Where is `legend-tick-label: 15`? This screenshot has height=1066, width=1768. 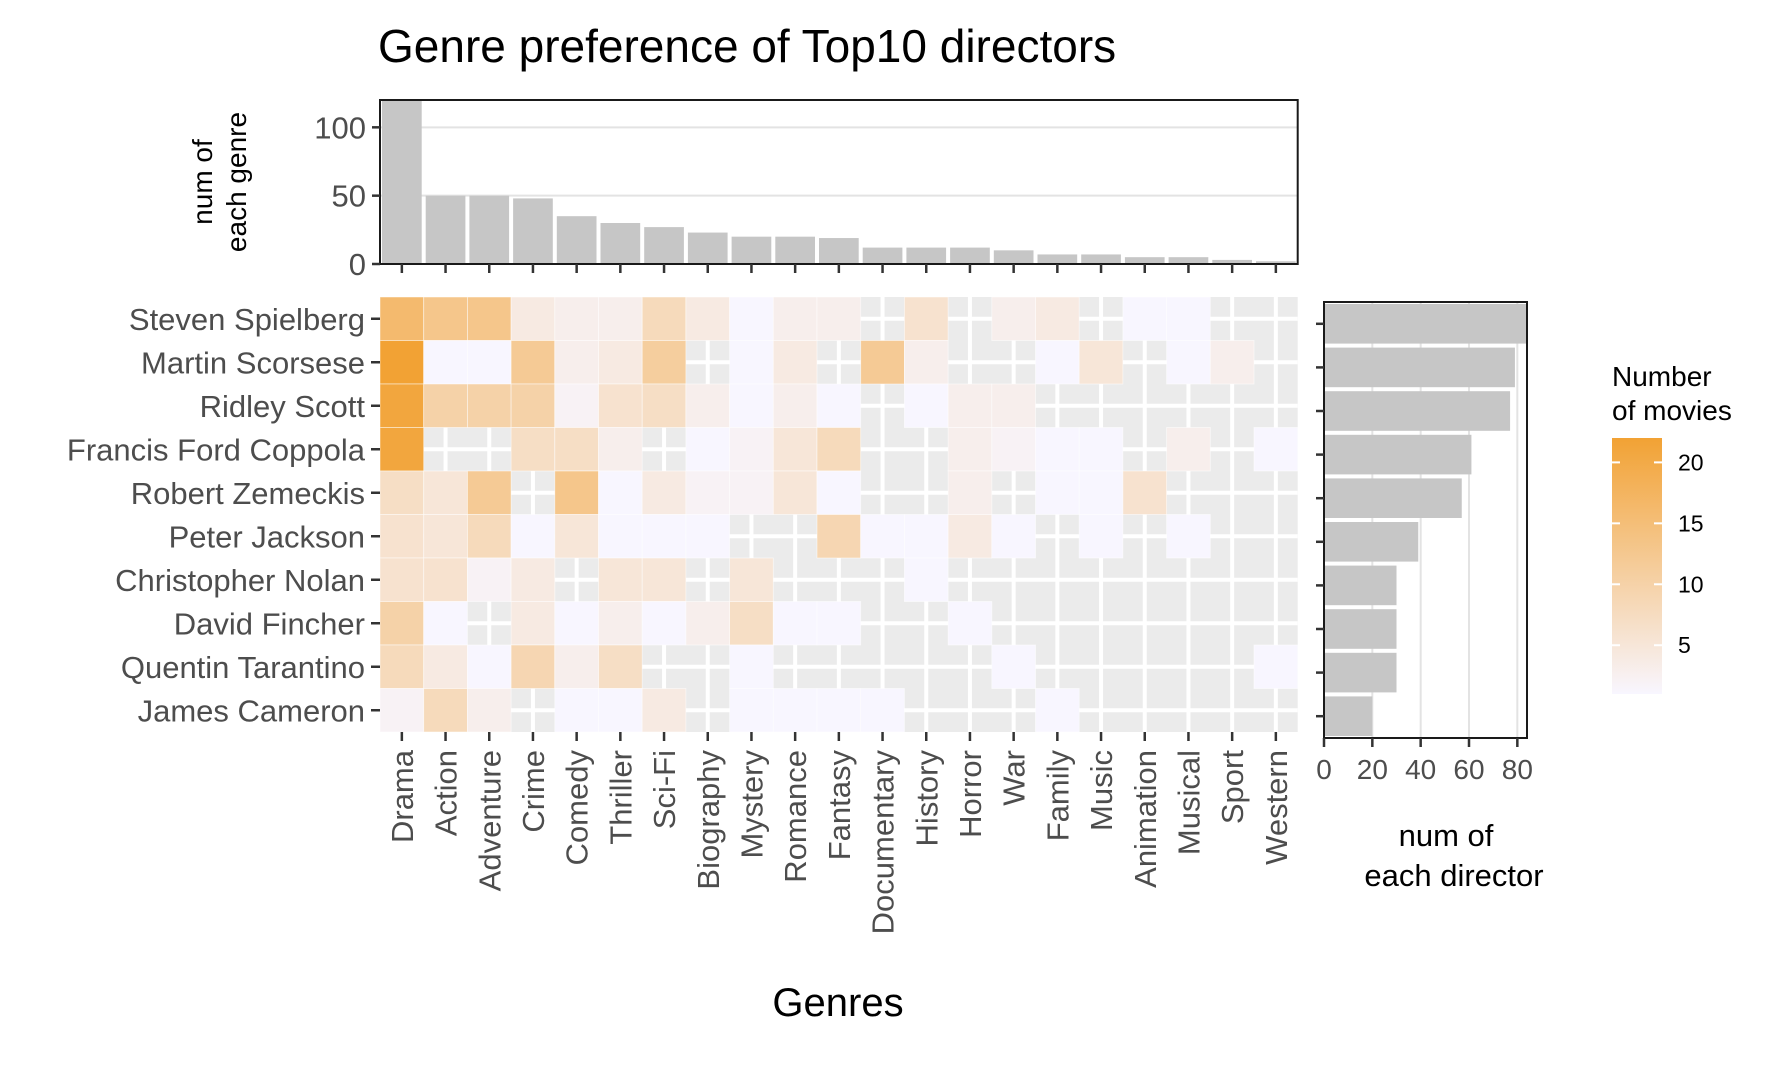 legend-tick-label: 15 is located at coordinates (1691, 523).